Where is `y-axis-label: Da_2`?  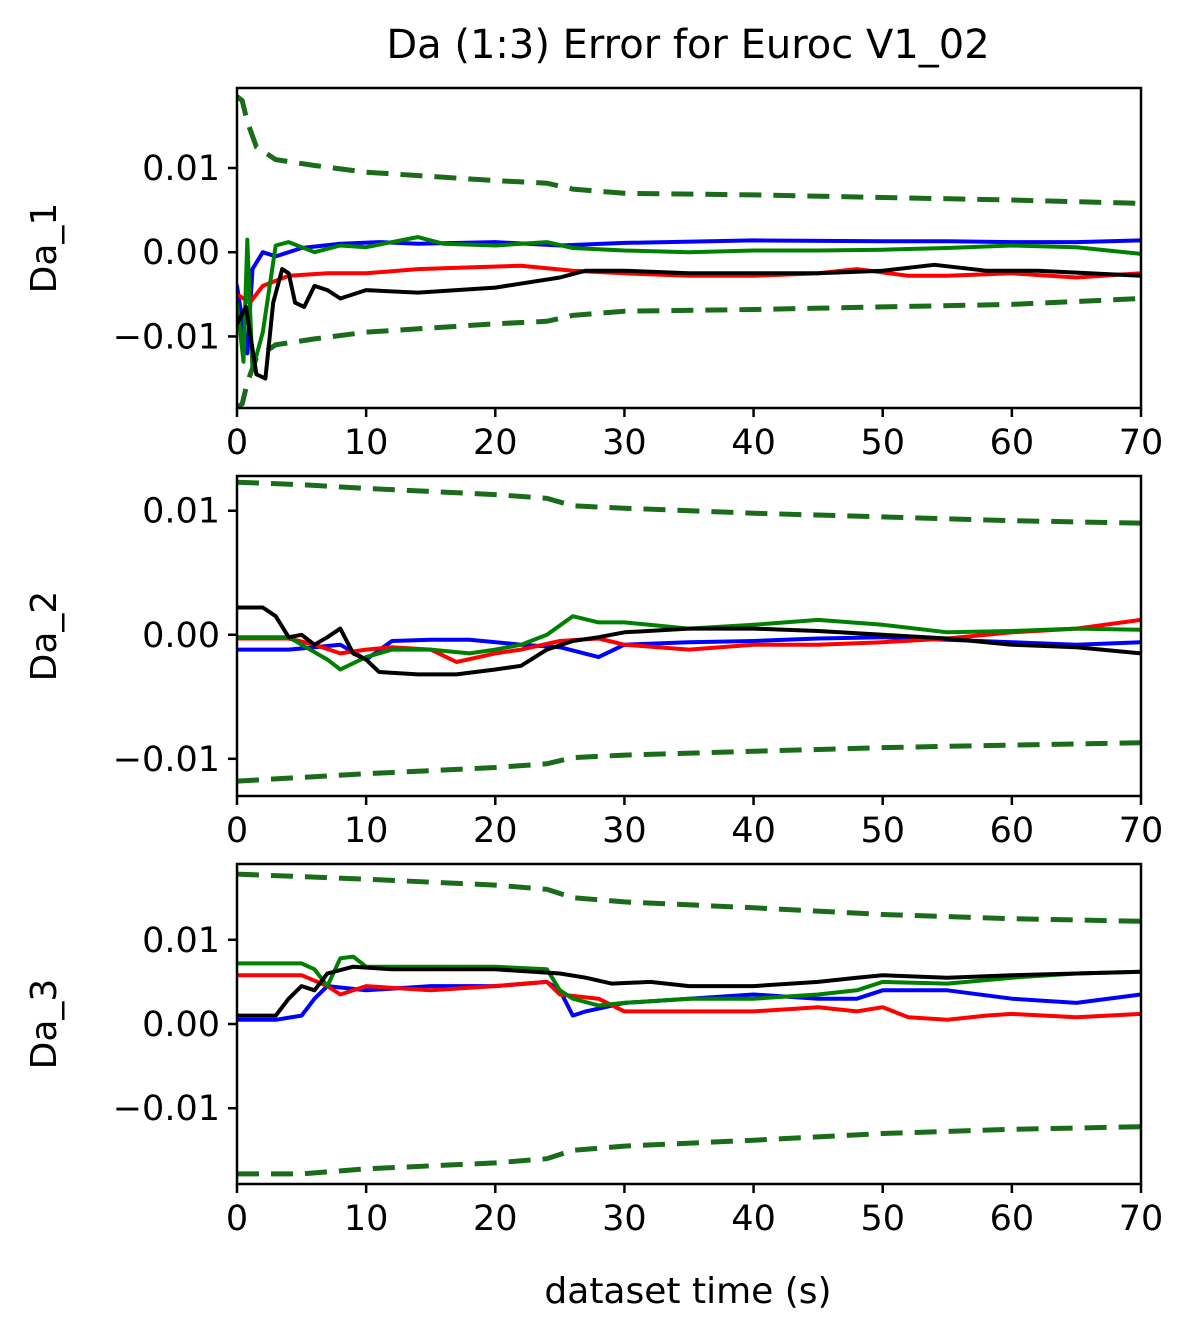 y-axis-label: Da_2 is located at coordinates (44, 636).